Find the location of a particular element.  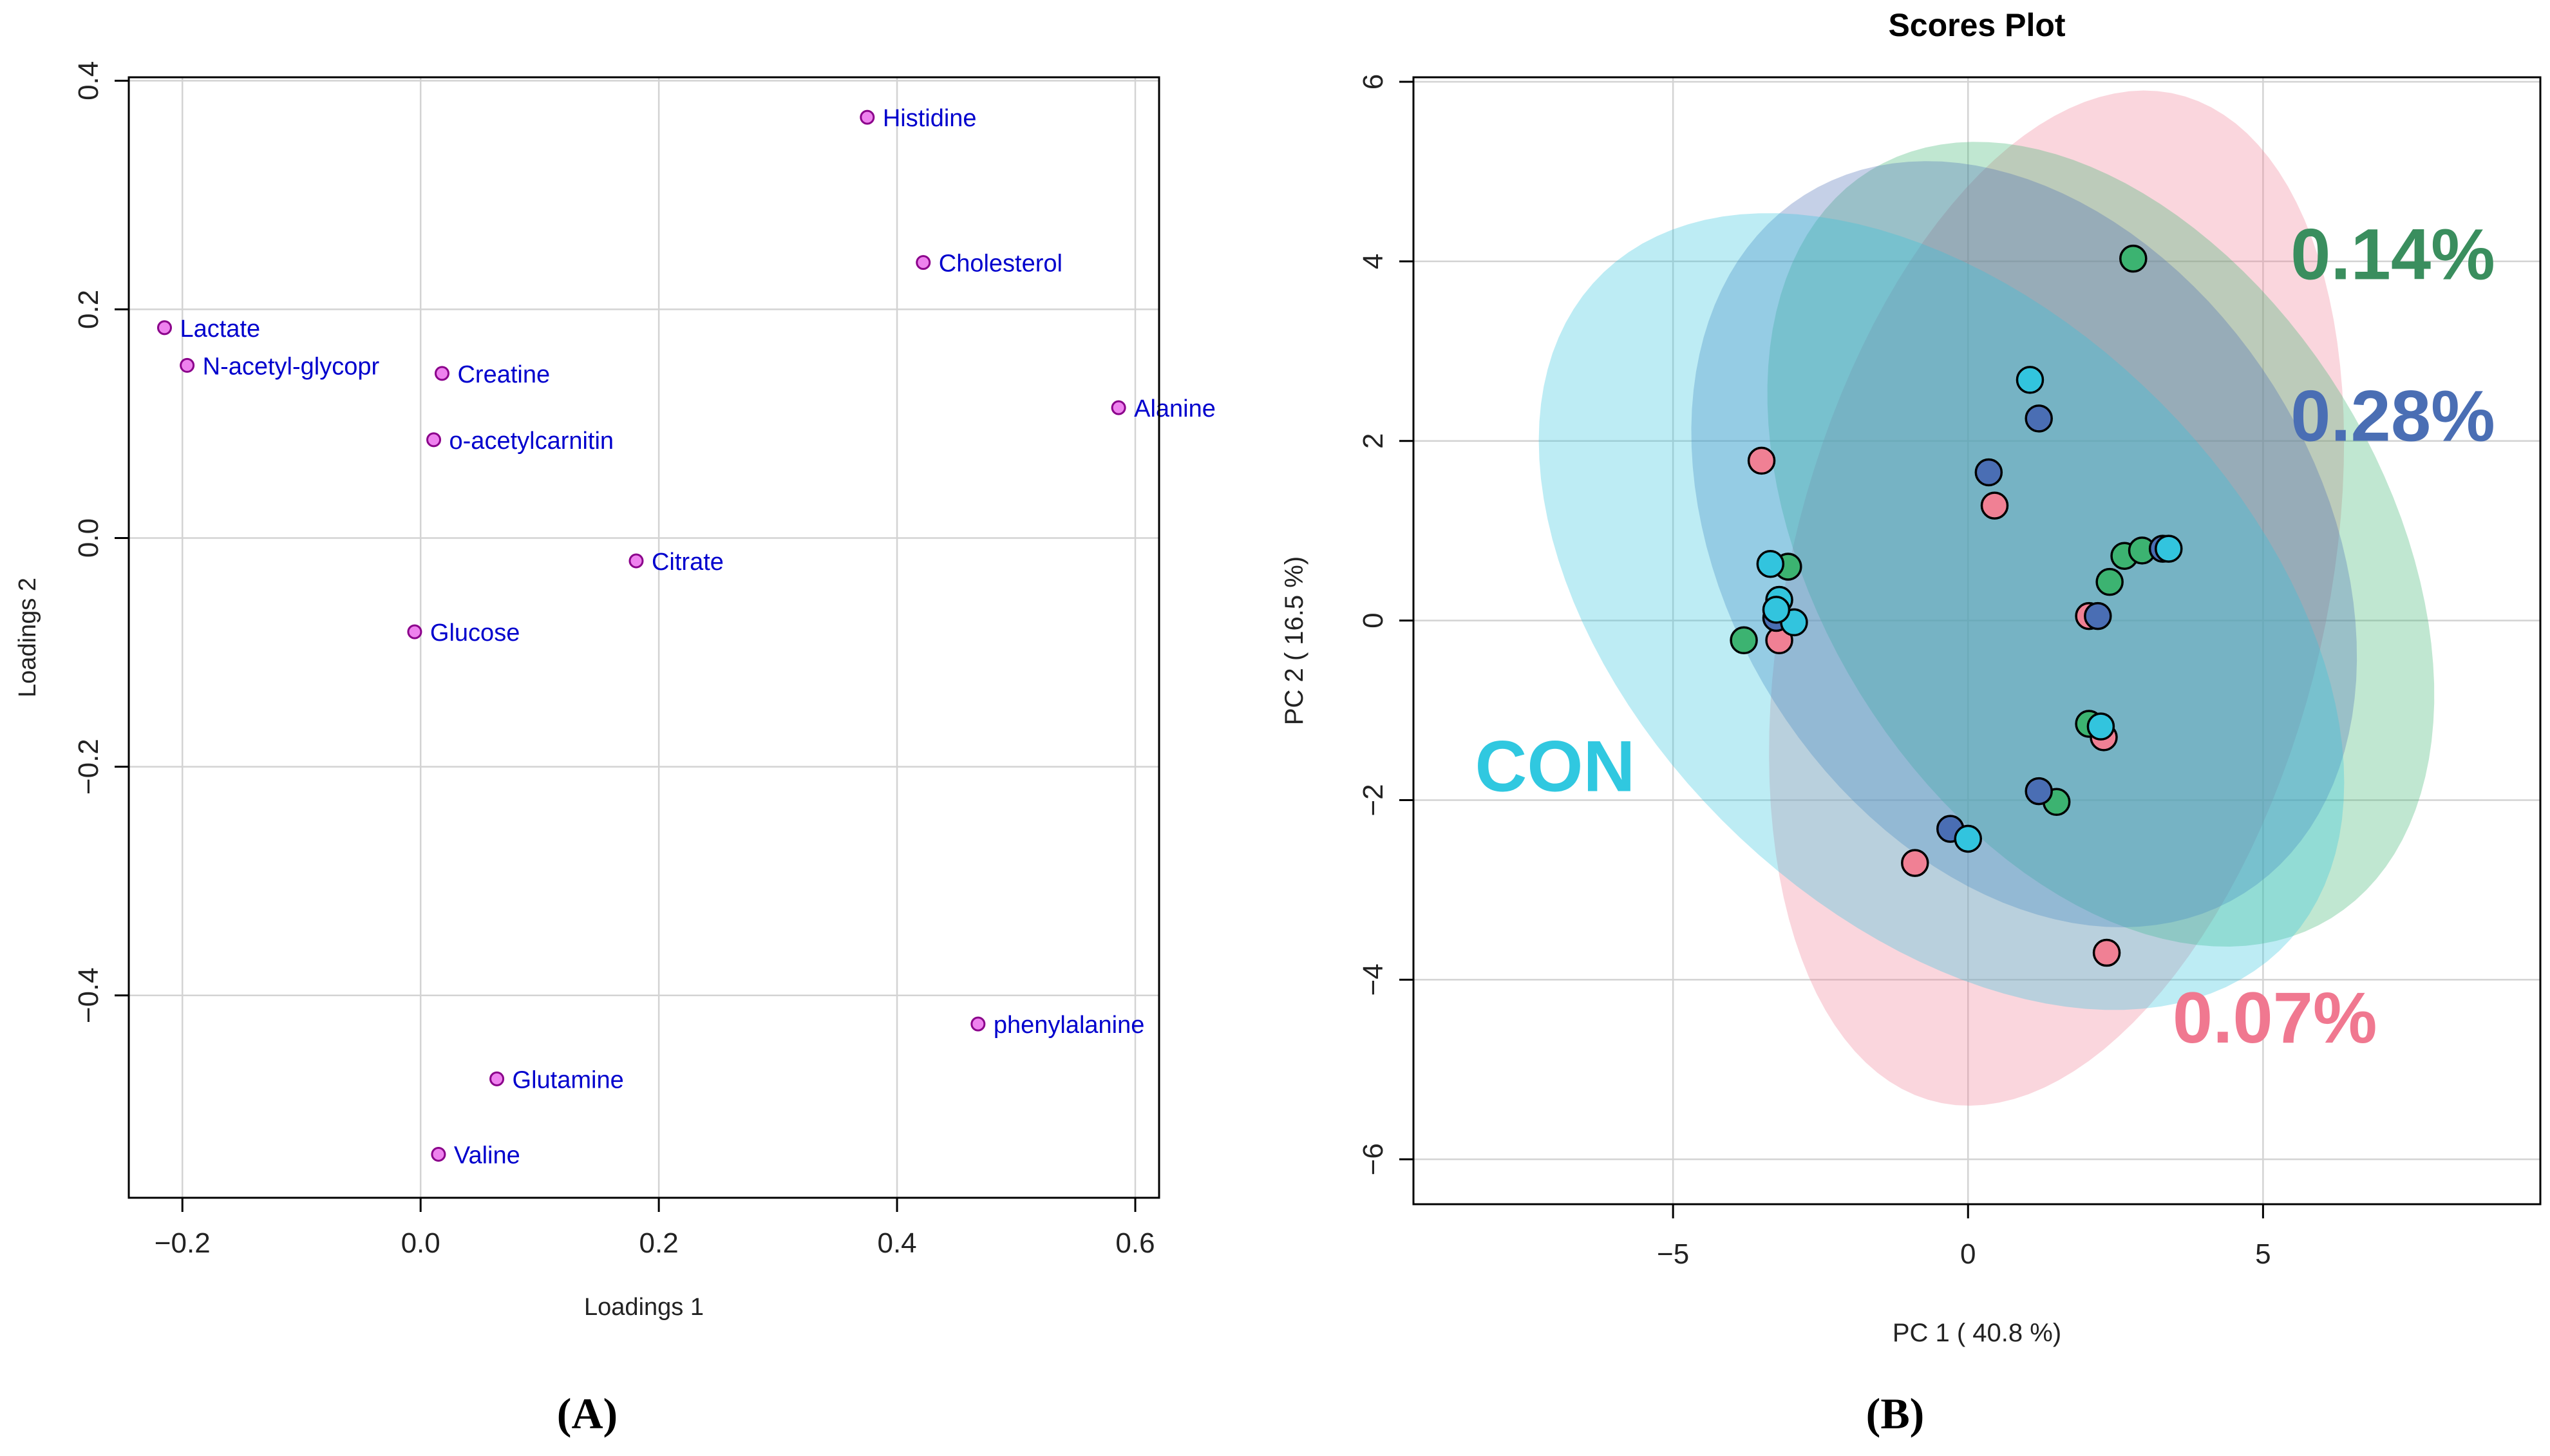

loading-label-glucose: Glucose is located at coordinates (475, 633).